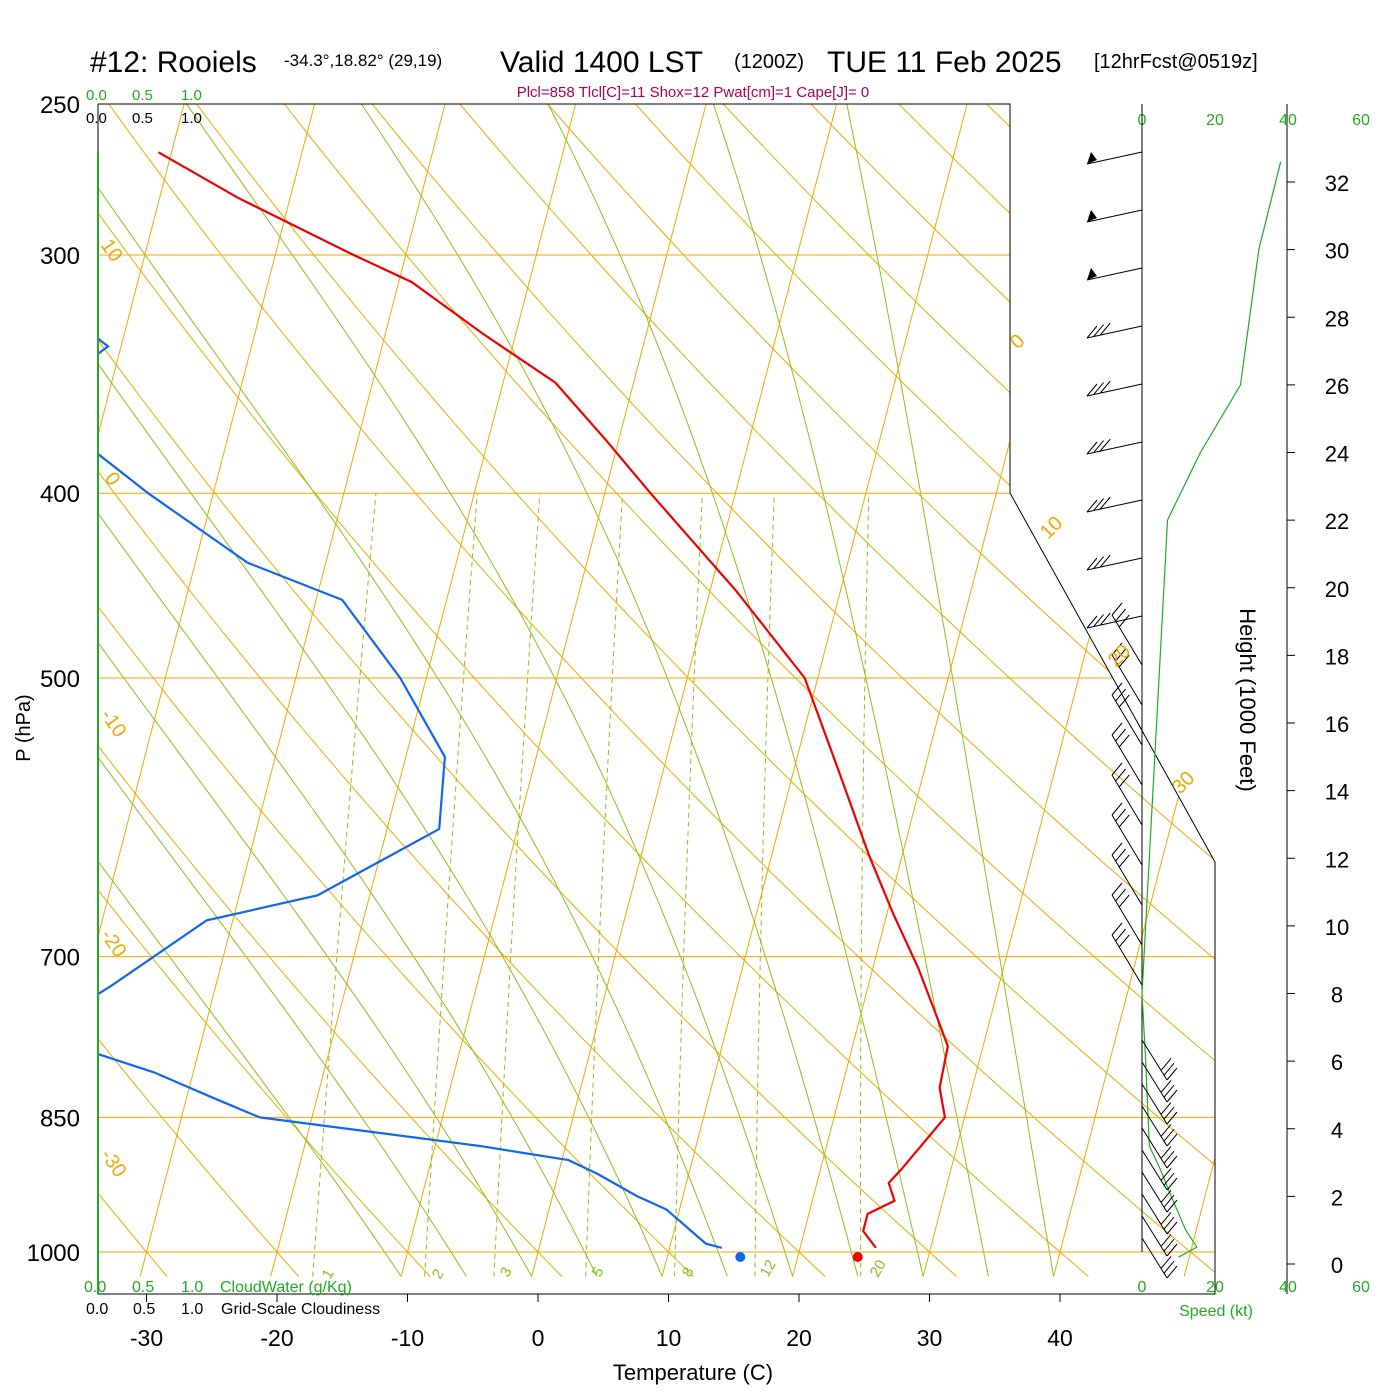 The image size is (1400, 1400). Describe the element at coordinates (97, 1309) in the screenshot. I see `cloud-tick-bottom-black-0: 0.0` at that location.